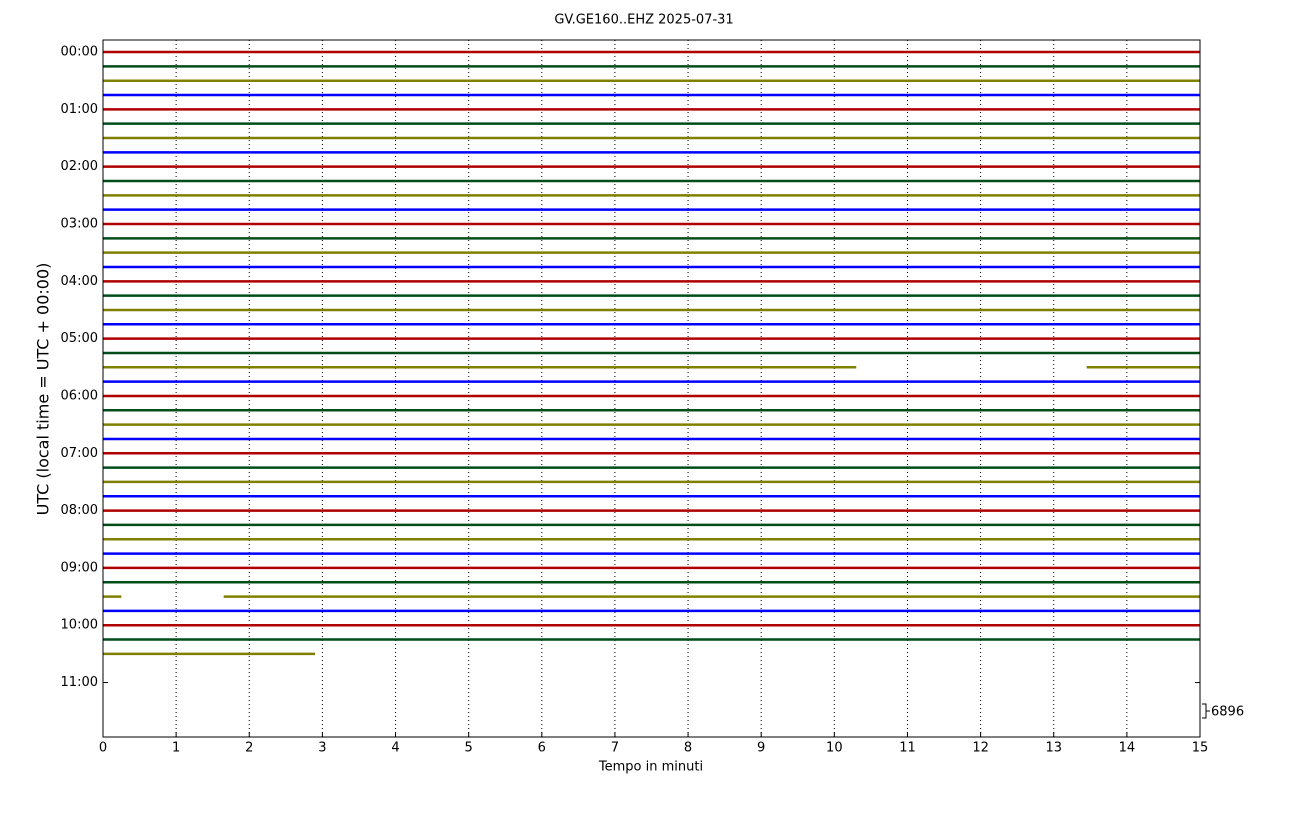 Image resolution: width=1290 pixels, height=819 pixels. What do you see at coordinates (43, 389) in the screenshot?
I see `y-axis-label: UTC (local time = UTC + 00:00)` at bounding box center [43, 389].